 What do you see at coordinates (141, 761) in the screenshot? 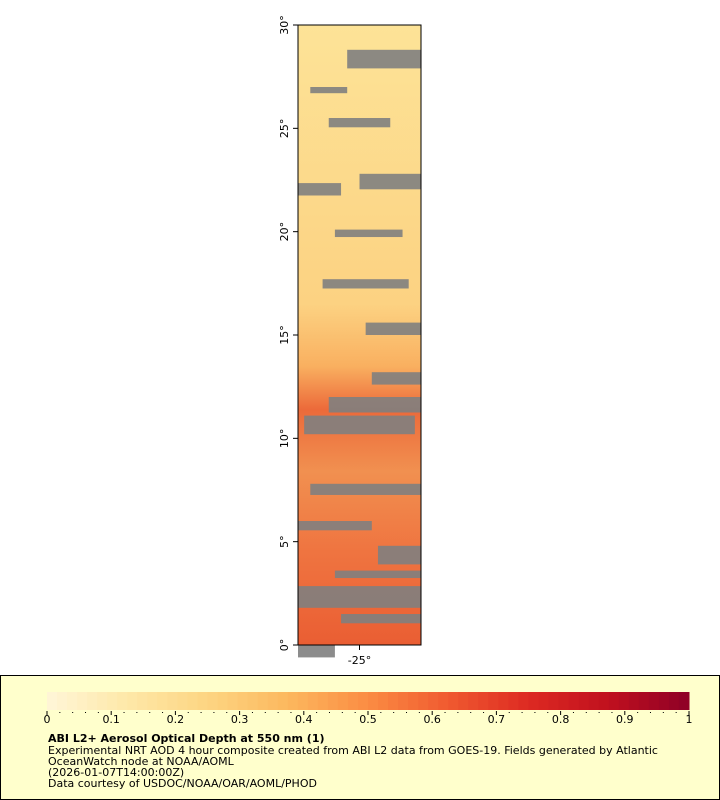
I see `description: OceanWatch node at NOAA/AOML` at bounding box center [141, 761].